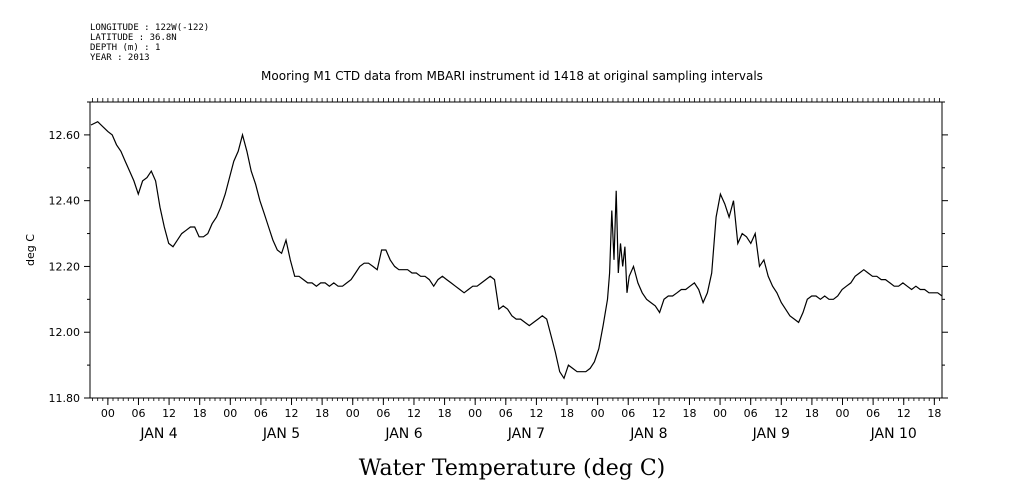  I want to click on latitude-label: LATITUDE : 36.8N, so click(133, 38).